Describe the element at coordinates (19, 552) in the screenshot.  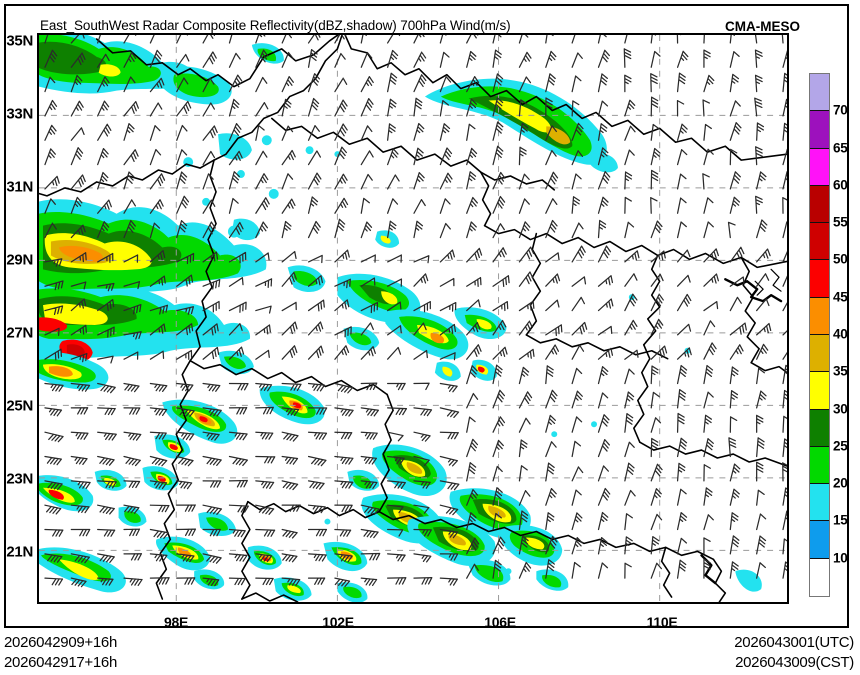
I see `ytick-21n: 21N` at that location.